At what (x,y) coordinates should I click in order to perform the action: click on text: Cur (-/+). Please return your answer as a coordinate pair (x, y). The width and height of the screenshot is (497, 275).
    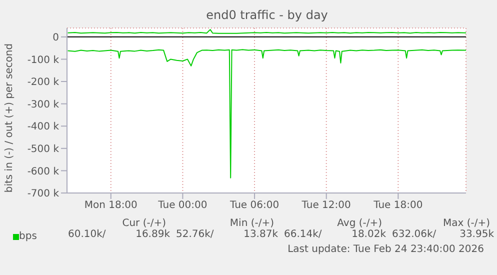
    Looking at the image, I should click on (144, 223).